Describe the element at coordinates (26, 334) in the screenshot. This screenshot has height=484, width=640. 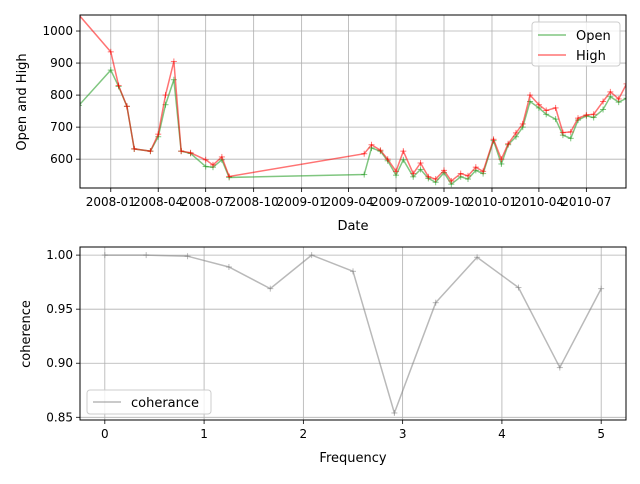
I see `coherence-y-axis-label: coherence` at that location.